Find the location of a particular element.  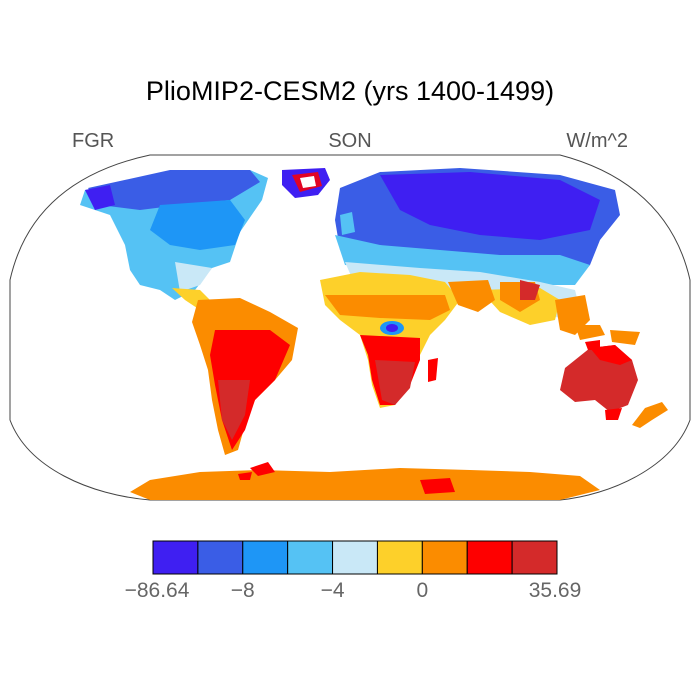

colorbar-tick-label: 0 is located at coordinates (422, 590).